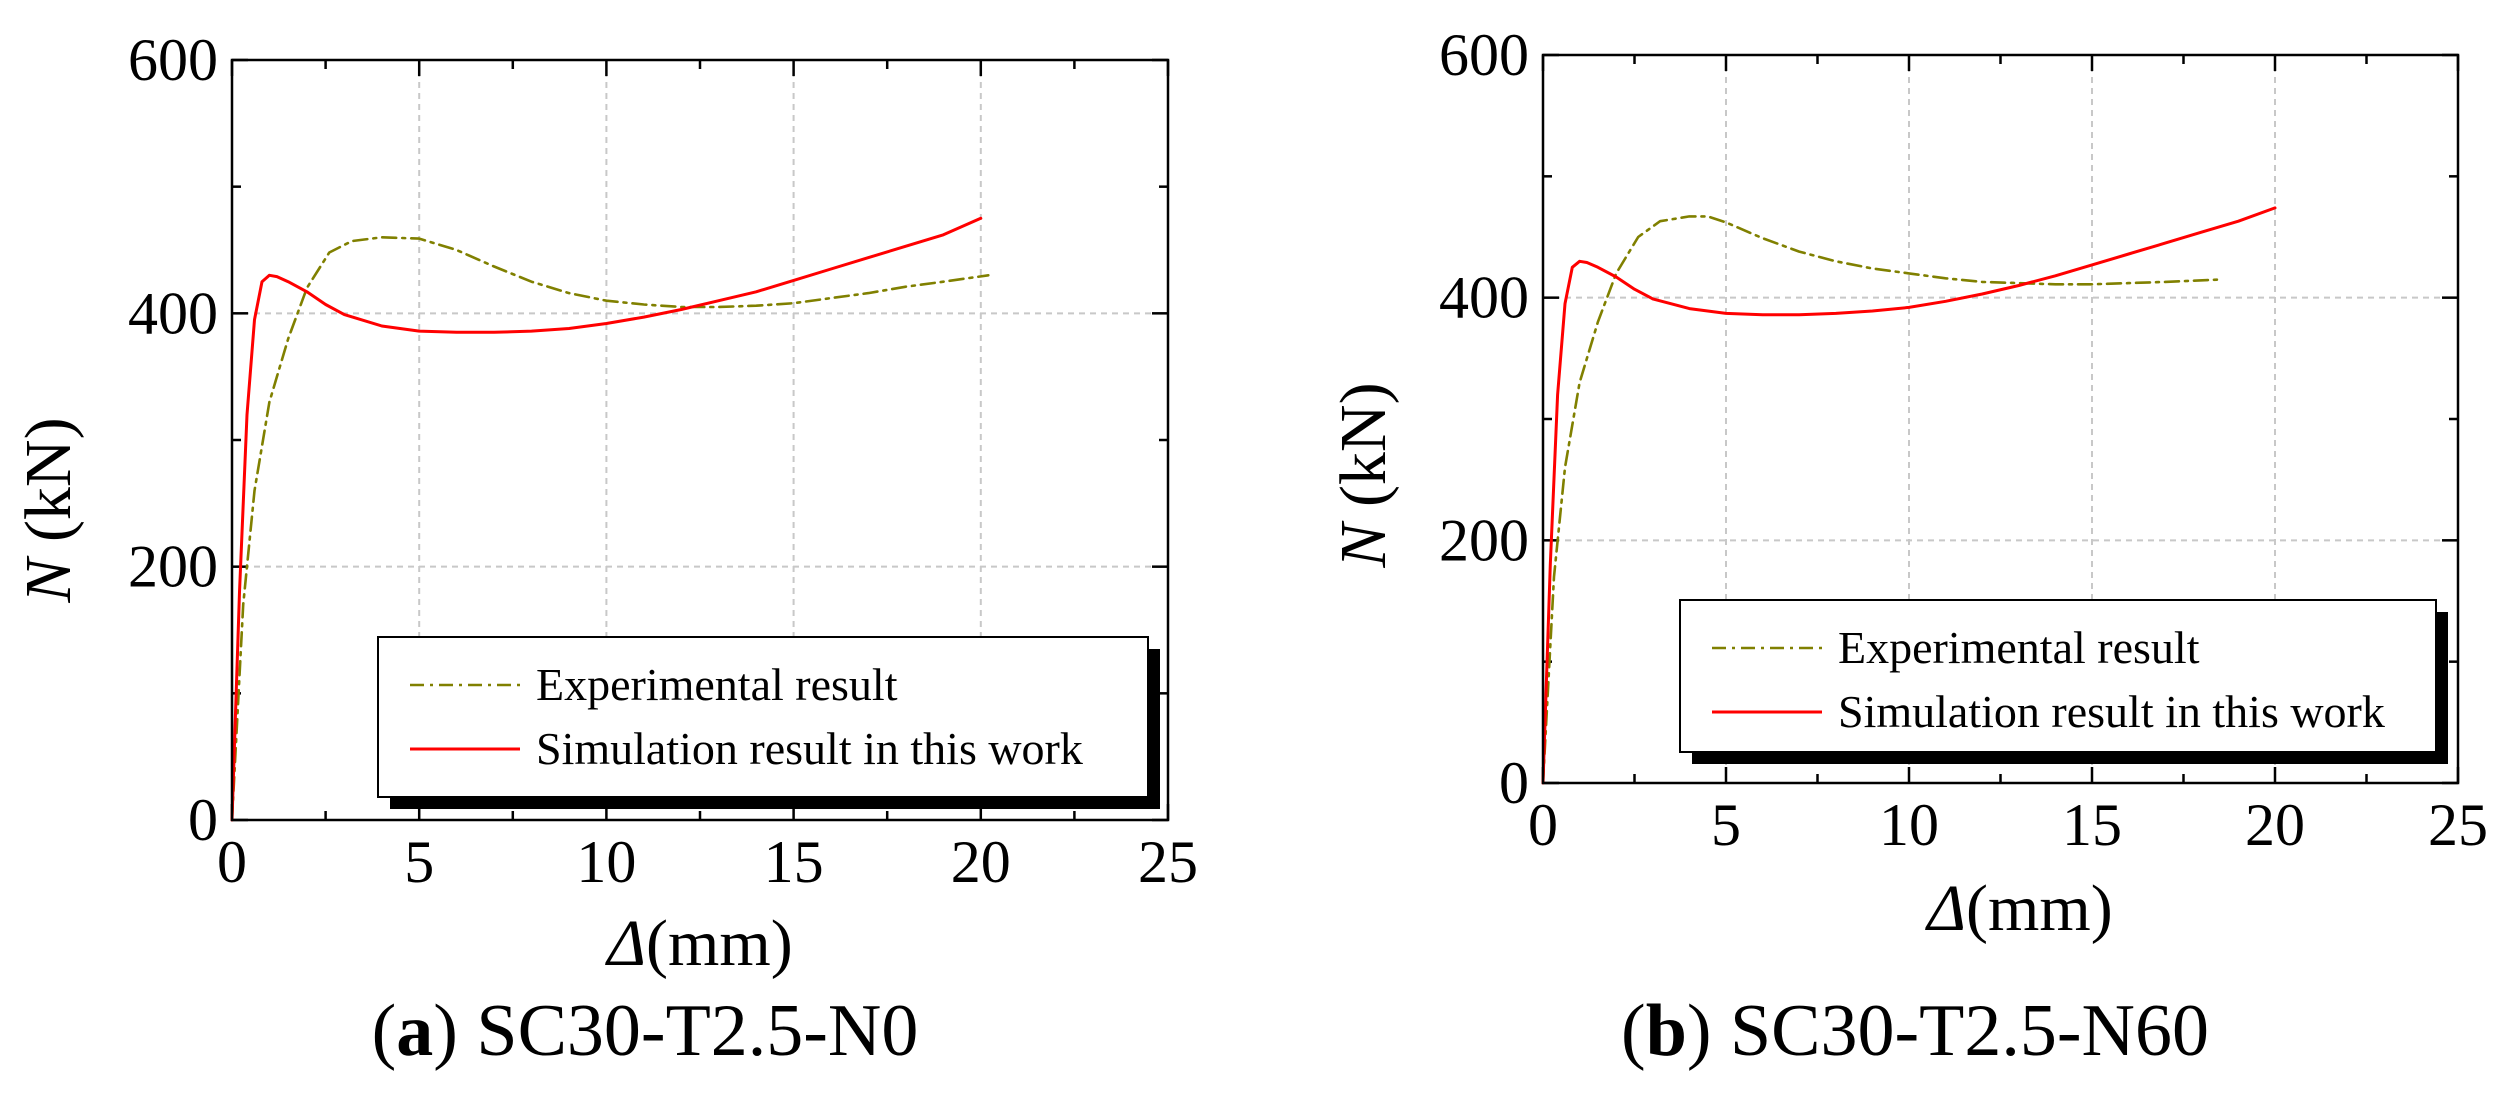 This screenshot has height=1112, width=2512. I want to click on panel-a-legend-label-experimental: Experimental result, so click(717, 684).